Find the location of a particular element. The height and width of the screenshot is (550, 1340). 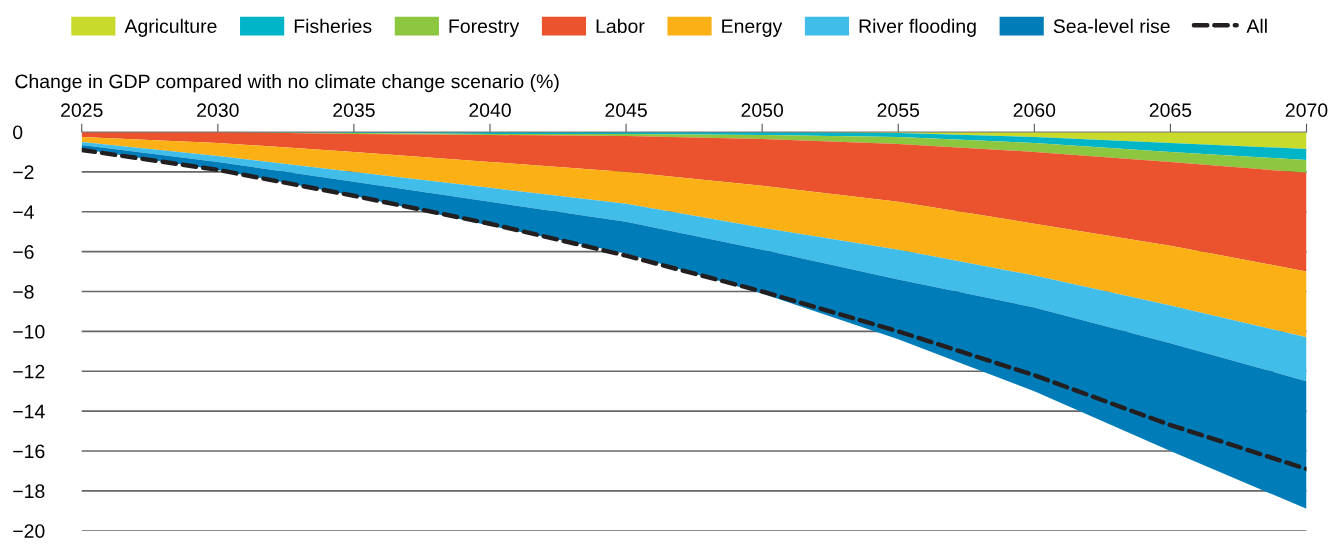

y-tick-label: −10 is located at coordinates (29, 331).